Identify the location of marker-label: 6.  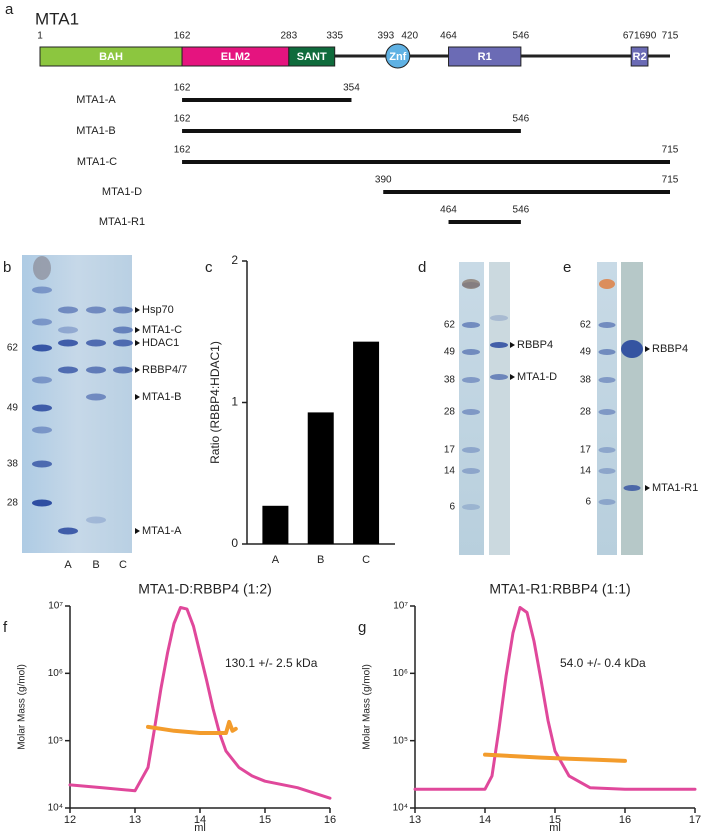
(588, 502).